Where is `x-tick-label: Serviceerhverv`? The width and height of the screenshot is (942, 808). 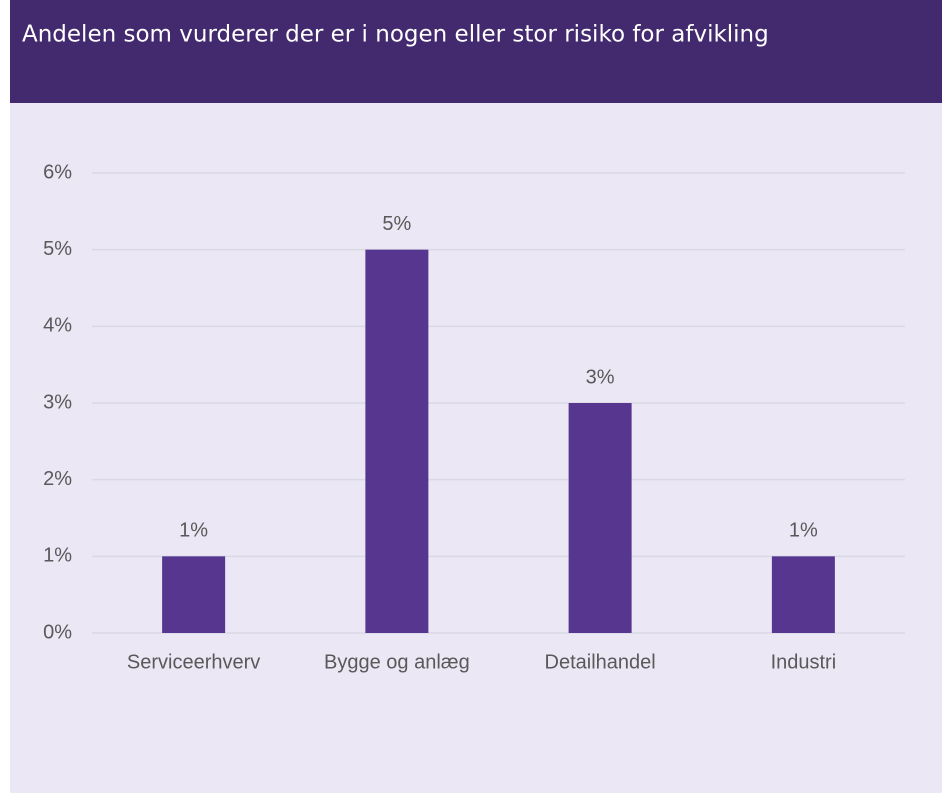
x-tick-label: Serviceerhverv is located at coordinates (193, 662).